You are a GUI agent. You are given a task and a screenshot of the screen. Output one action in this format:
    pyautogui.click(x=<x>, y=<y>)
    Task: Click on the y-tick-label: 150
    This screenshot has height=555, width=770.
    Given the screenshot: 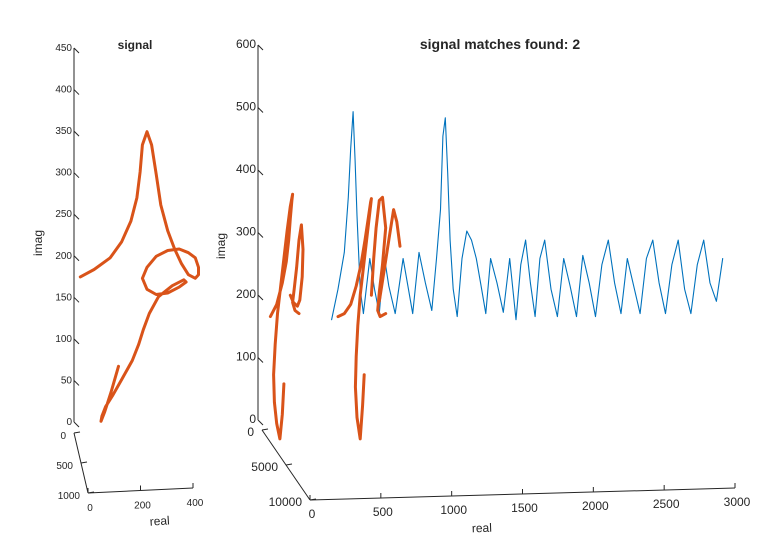 What is the action you would take?
    pyautogui.click(x=63, y=297)
    